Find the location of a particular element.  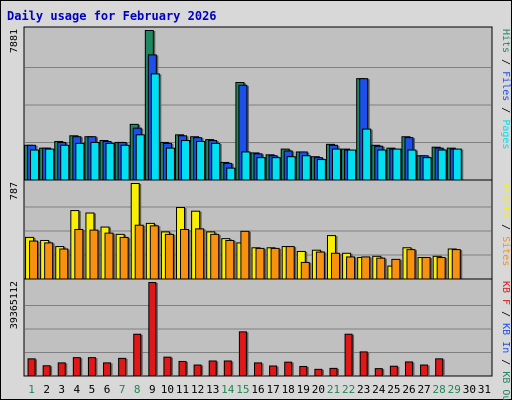

x-tick-label-day-6: 6 is located at coordinates (107, 389).